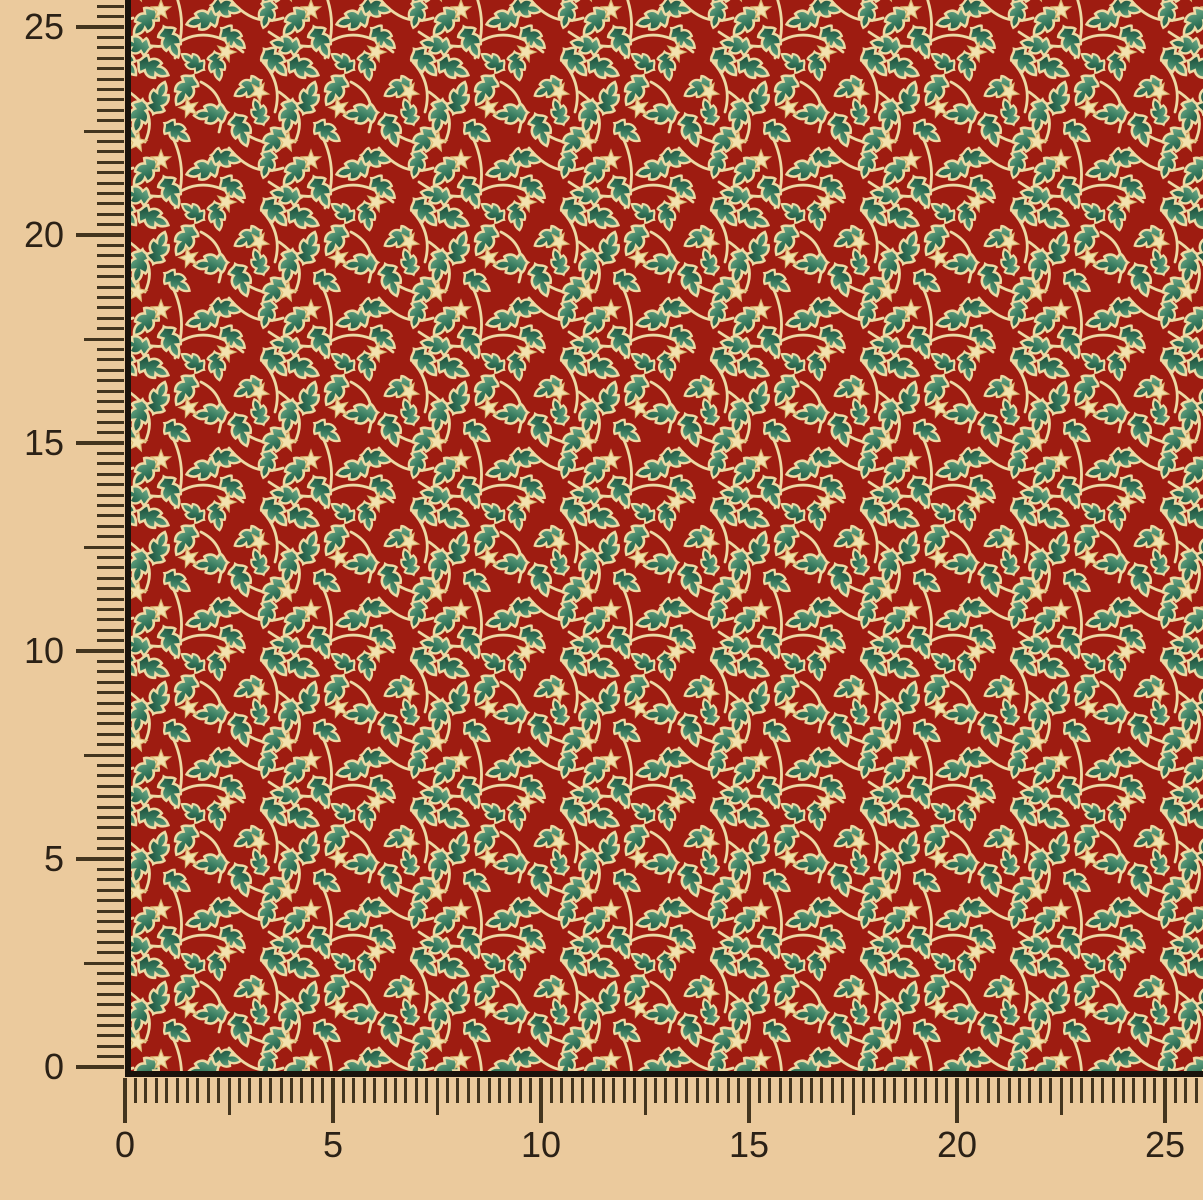 The width and height of the screenshot is (1203, 1200). I want to click on left-ruler-label: 5, so click(53, 858).